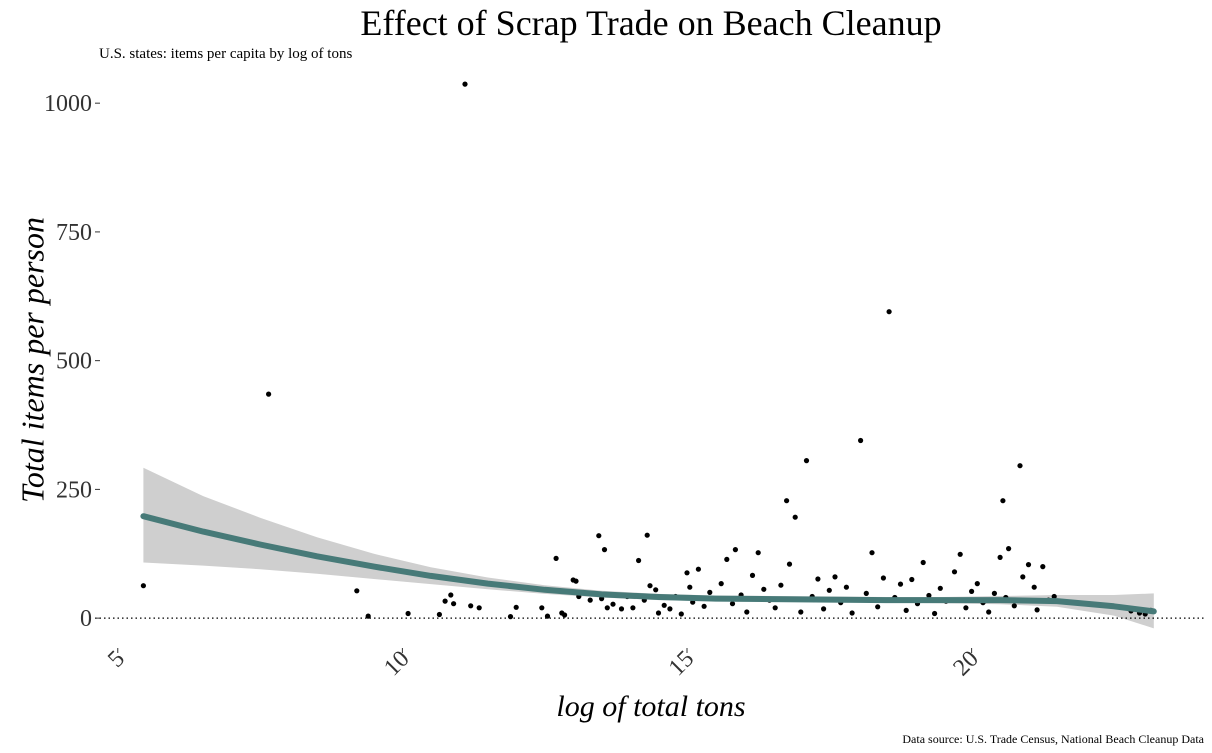 This screenshot has height=753, width=1212. What do you see at coordinates (86, 619) in the screenshot?
I see `y-tick-label: 0` at bounding box center [86, 619].